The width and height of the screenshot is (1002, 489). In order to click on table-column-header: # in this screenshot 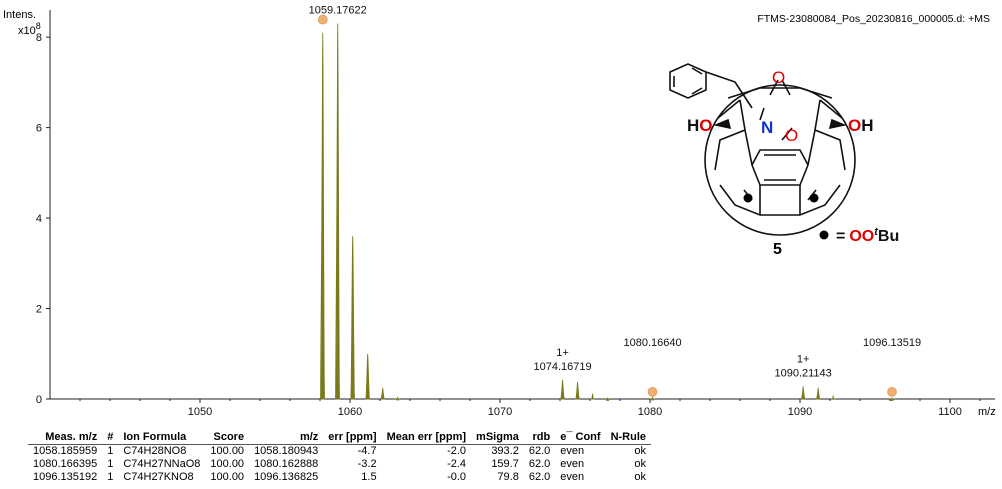, I will do `click(110, 437)`.